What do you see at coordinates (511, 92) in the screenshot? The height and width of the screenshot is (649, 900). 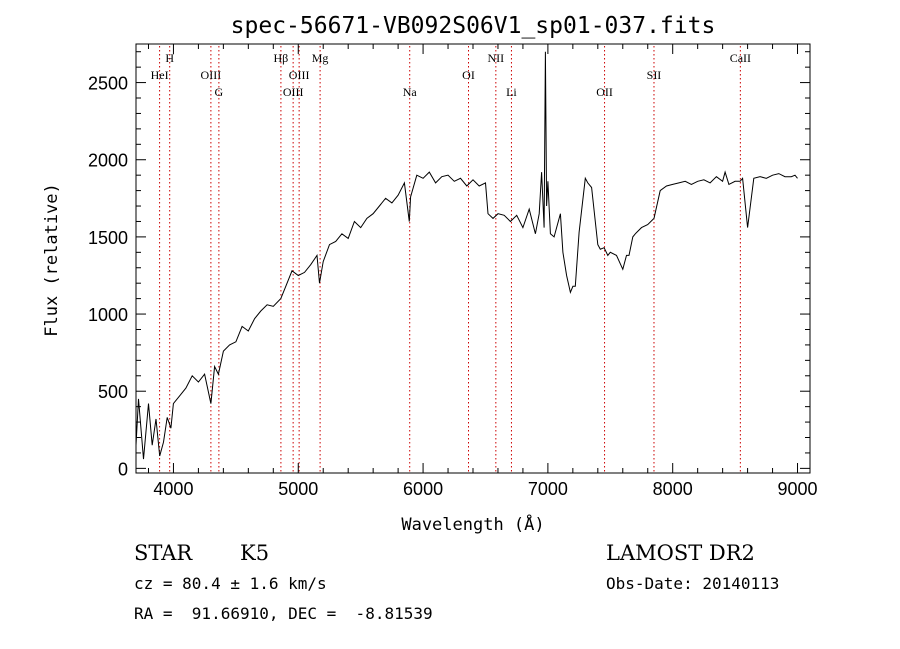 I see `spectral-line-label: Li` at bounding box center [511, 92].